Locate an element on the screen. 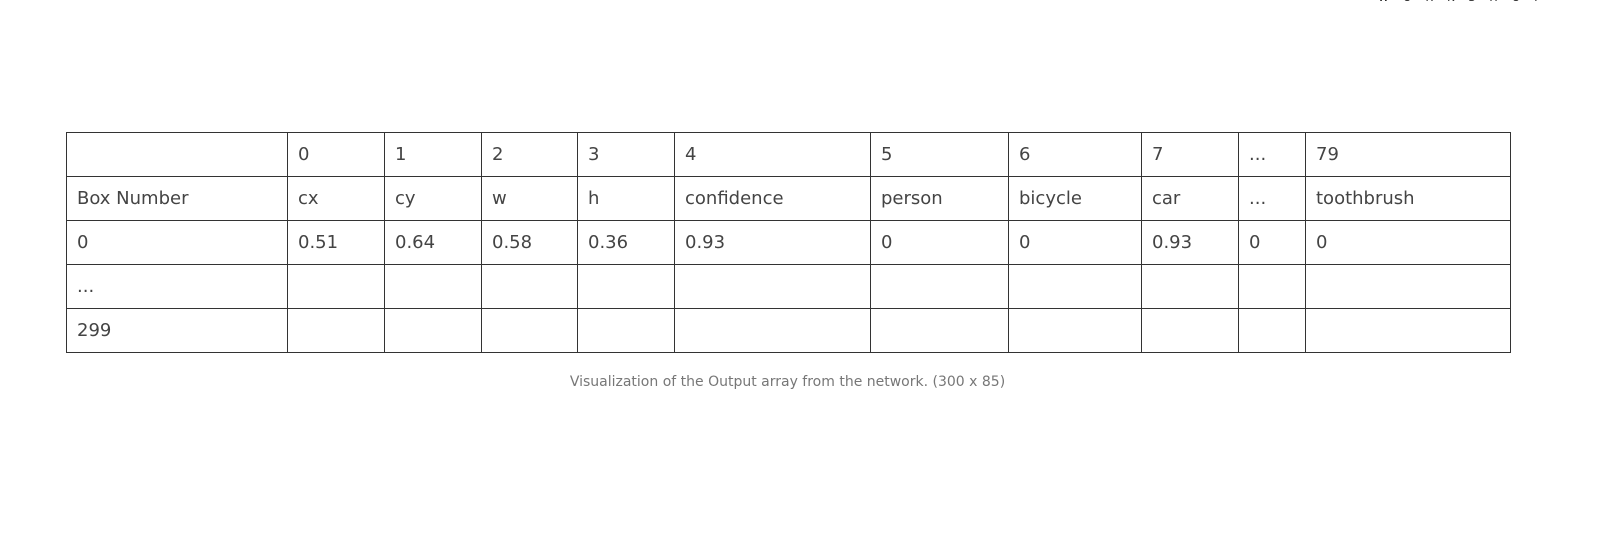  table-cell: 0.51 is located at coordinates (336, 242).